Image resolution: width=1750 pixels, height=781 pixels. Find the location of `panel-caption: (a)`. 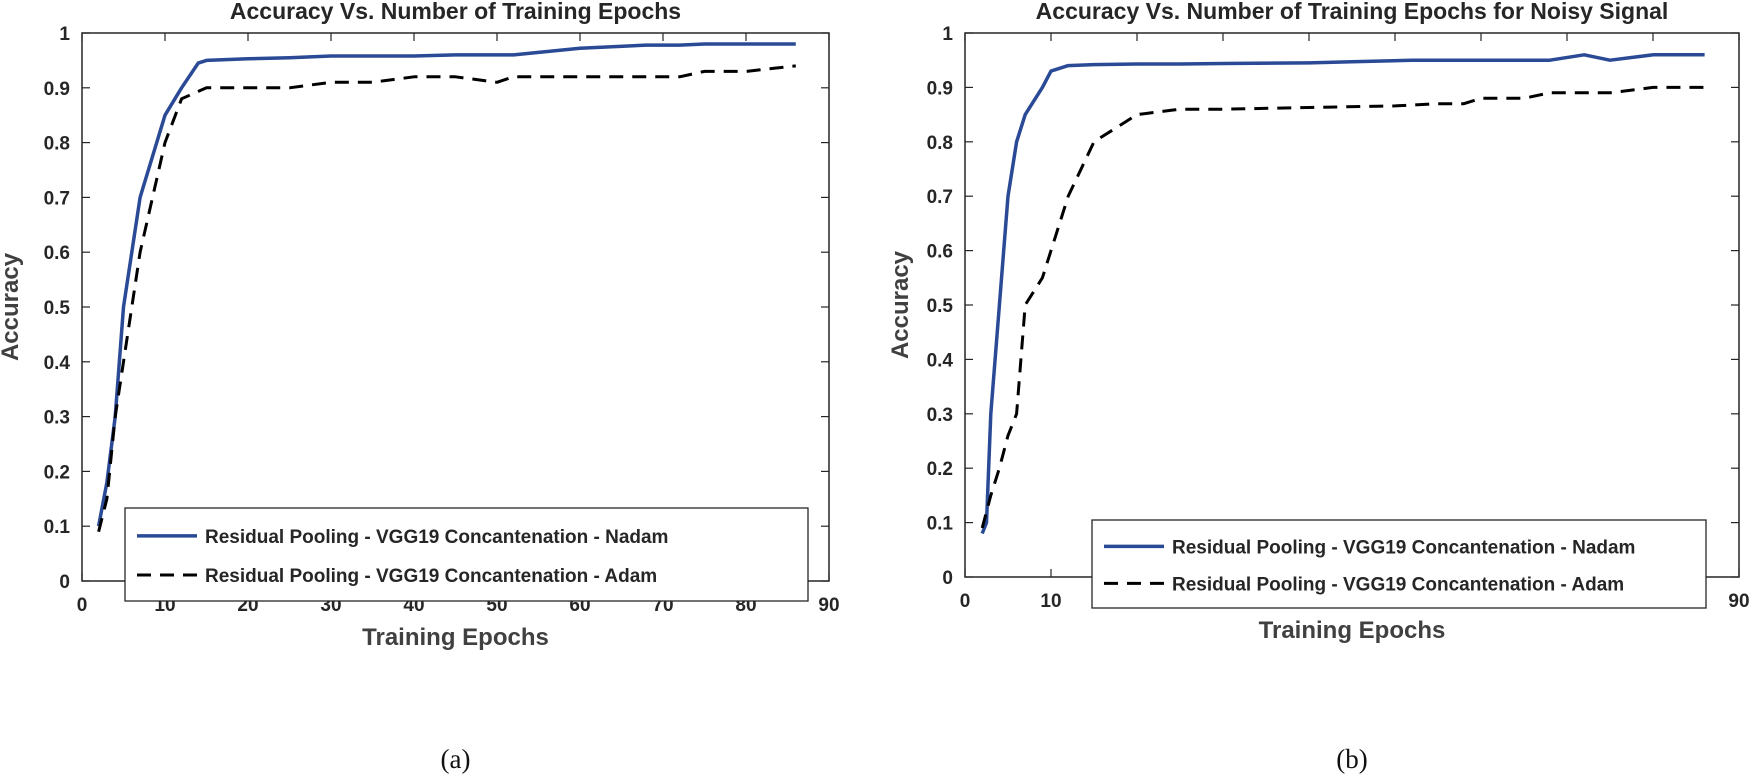

panel-caption: (a) is located at coordinates (456, 759).